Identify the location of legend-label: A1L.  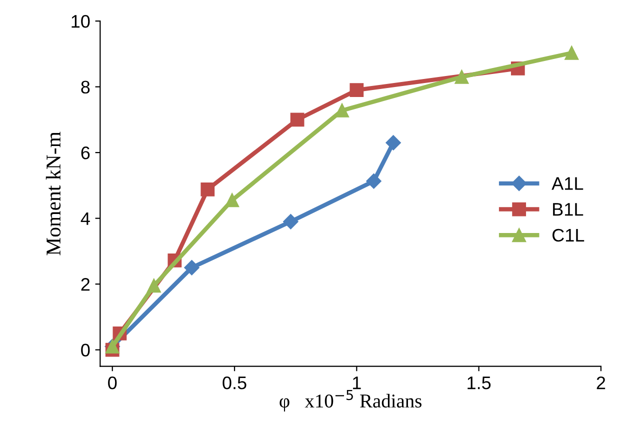
(568, 183).